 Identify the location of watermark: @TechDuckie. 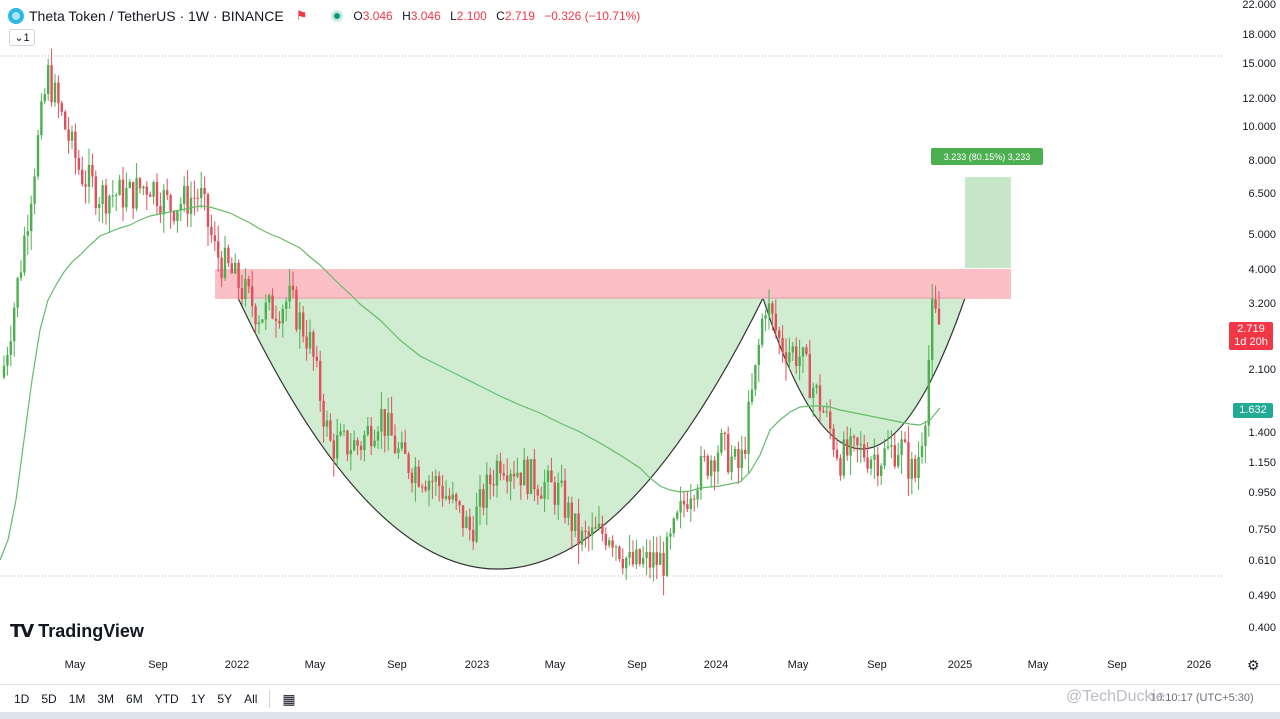
(1115, 696).